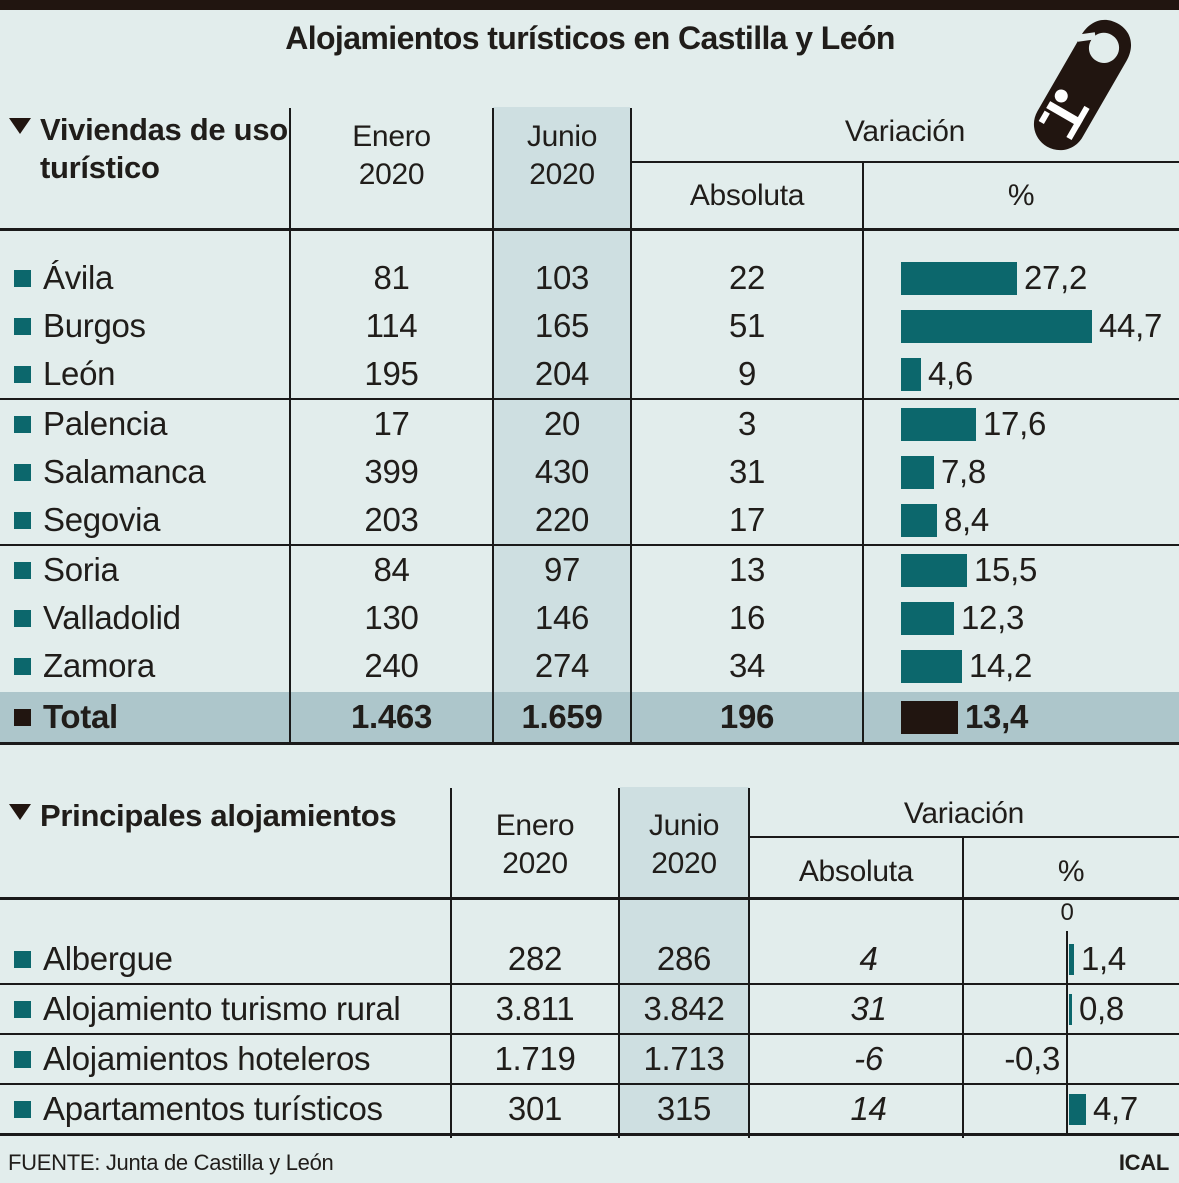 This screenshot has width=1179, height=1183. What do you see at coordinates (1021, 472) in the screenshot?
I see `variacion-pct-cell: 7,8` at bounding box center [1021, 472].